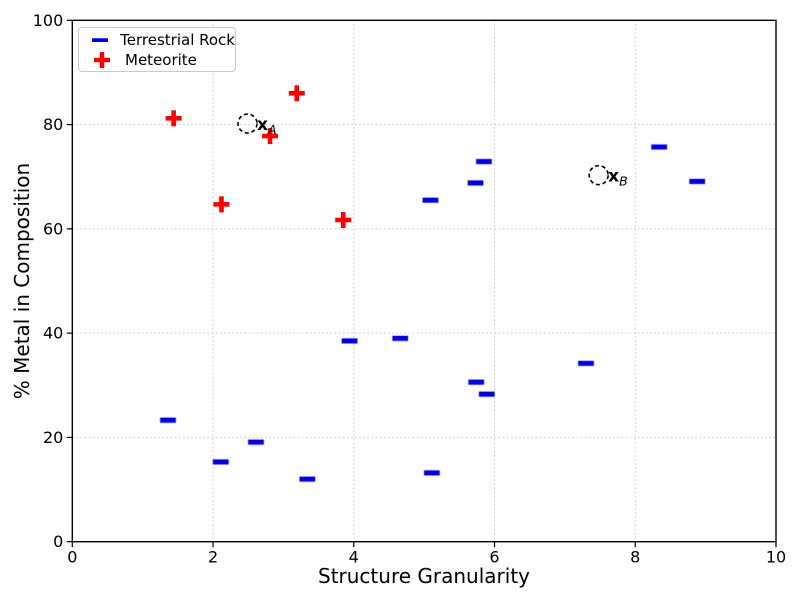 The image size is (800, 600). What do you see at coordinates (213, 557) in the screenshot?
I see `x-tick-label: 2` at bounding box center [213, 557].